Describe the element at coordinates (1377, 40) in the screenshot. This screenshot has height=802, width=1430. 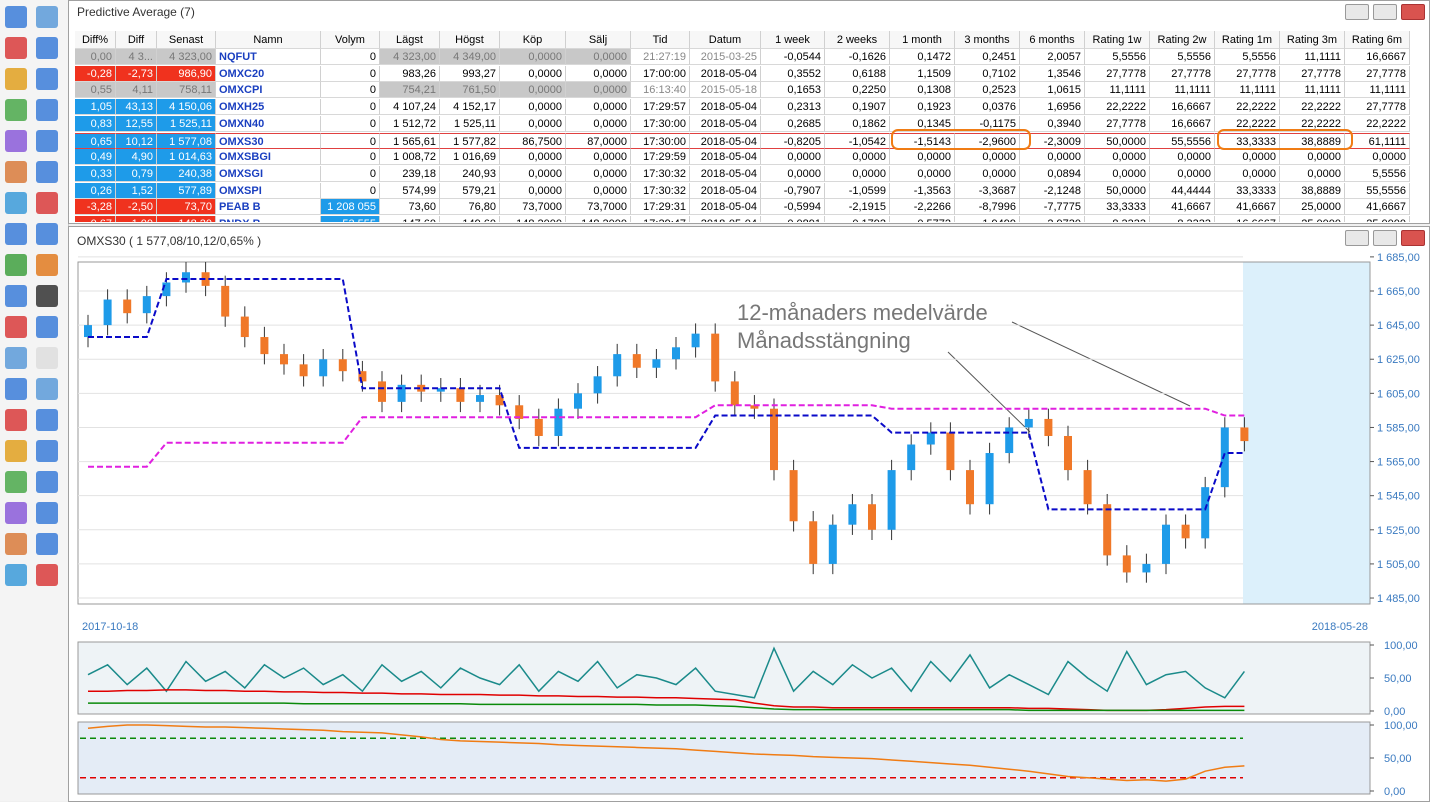
I see `column-header: Rating 6m` at that location.